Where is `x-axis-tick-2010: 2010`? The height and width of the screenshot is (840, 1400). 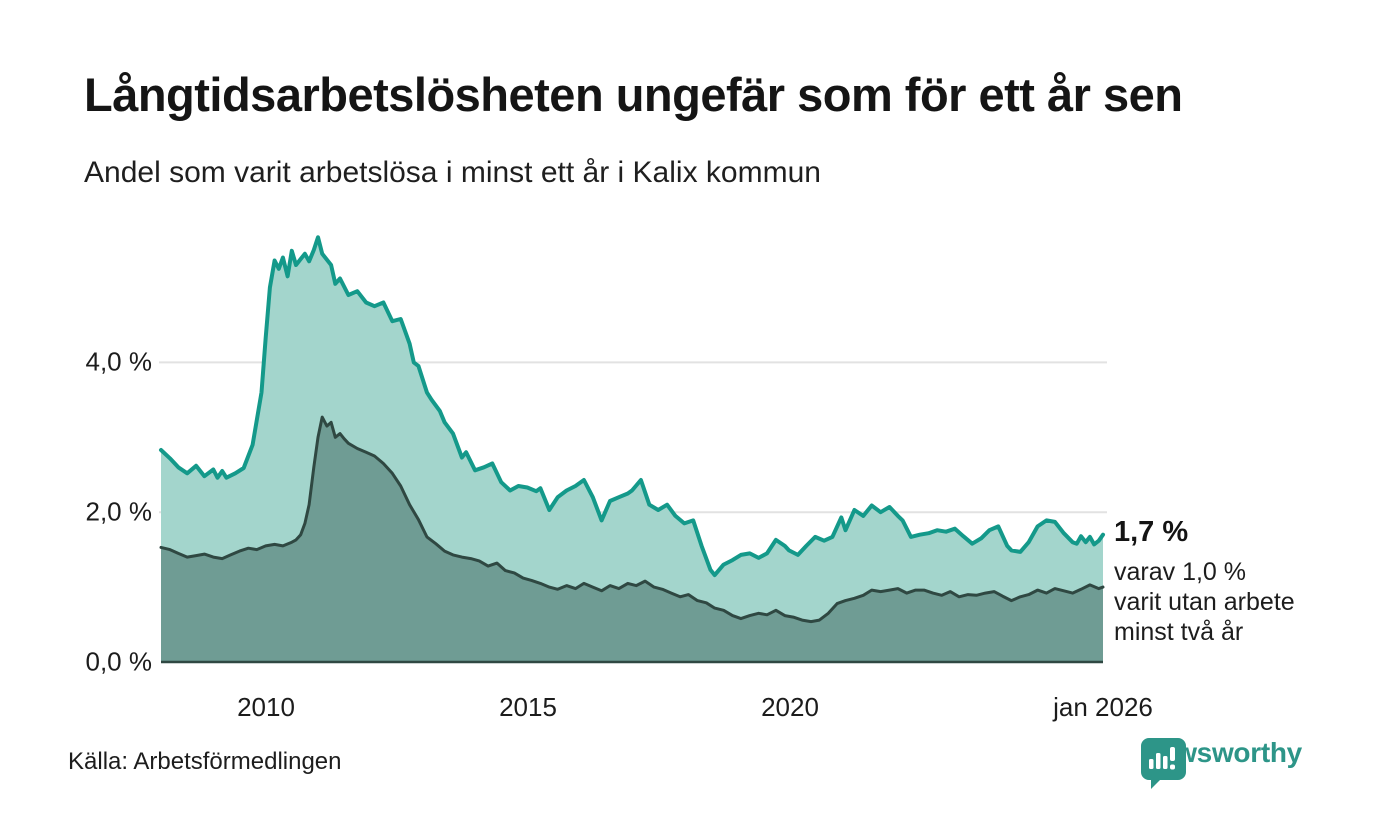 x-axis-tick-2010: 2010 is located at coordinates (266, 707).